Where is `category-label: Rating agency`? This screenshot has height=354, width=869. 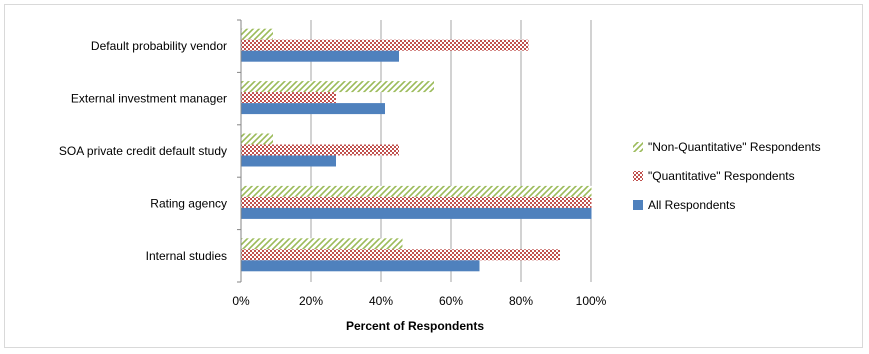 category-label: Rating agency is located at coordinates (188, 203).